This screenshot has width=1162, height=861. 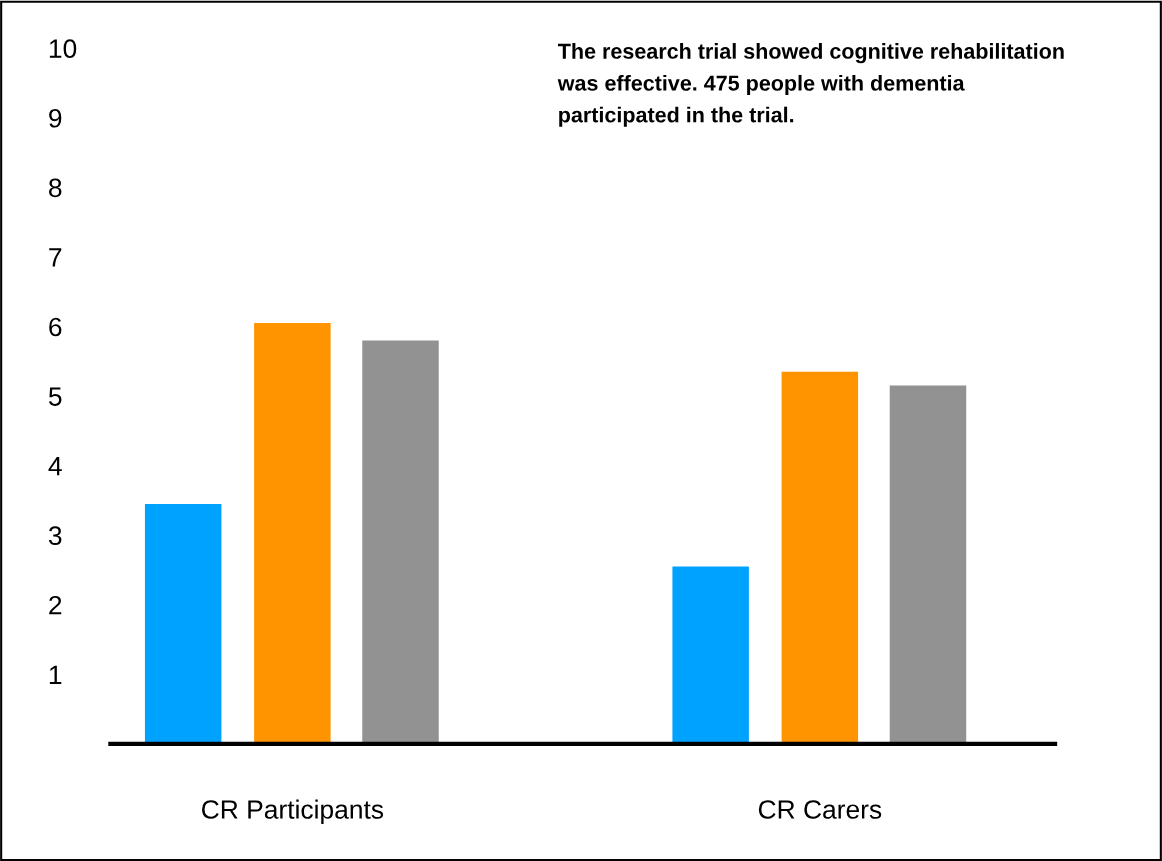 I want to click on y-tick-label: 6, so click(x=55, y=327).